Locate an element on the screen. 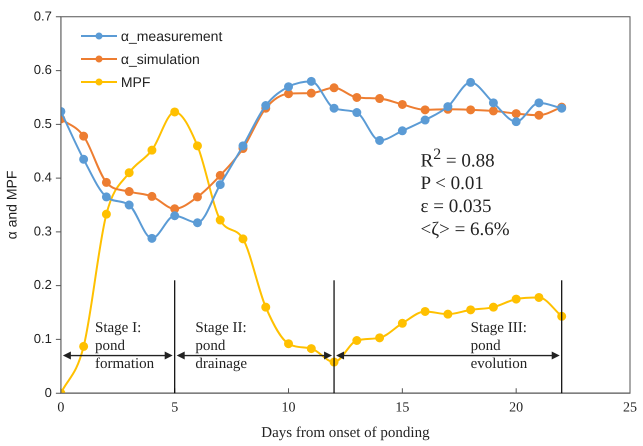 Image resolution: width=643 pixels, height=446 pixels. y-tick-label: 0.7 is located at coordinates (43, 16).